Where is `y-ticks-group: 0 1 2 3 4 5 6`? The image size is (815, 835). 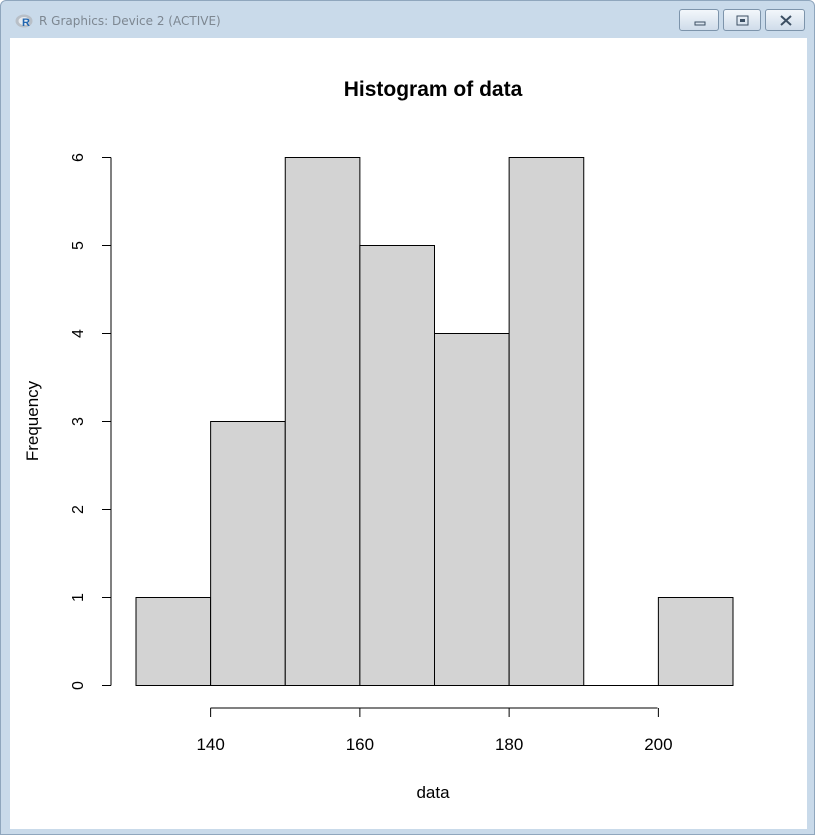
y-ticks-group: 0 1 2 3 4 5 6 is located at coordinates (90, 421).